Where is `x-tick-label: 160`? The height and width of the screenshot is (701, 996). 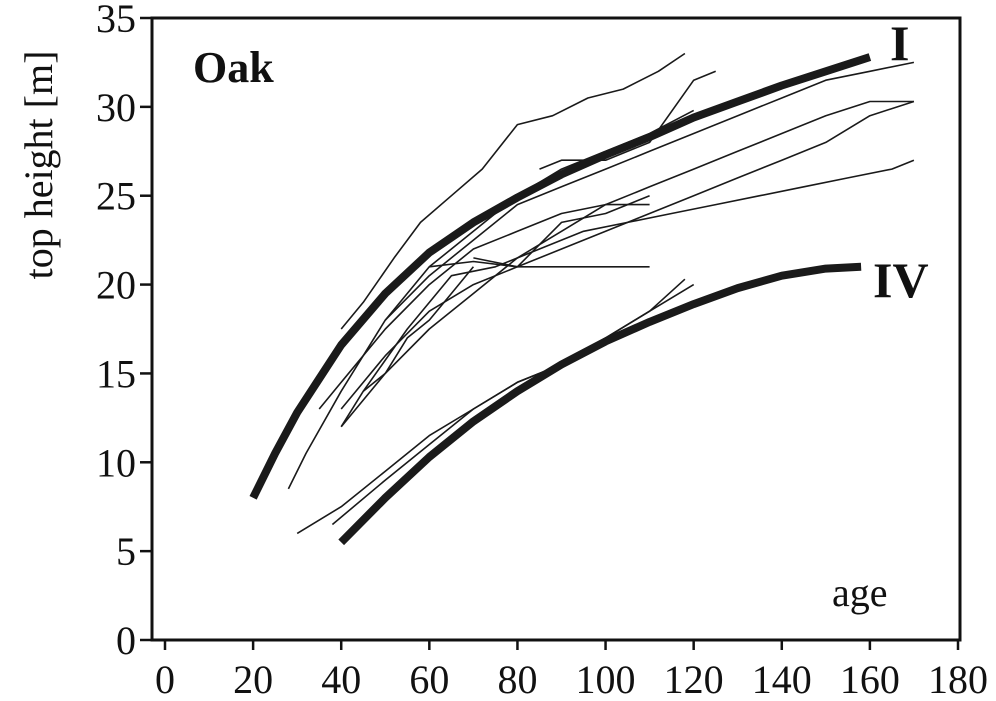 x-tick-label: 160 is located at coordinates (870, 679).